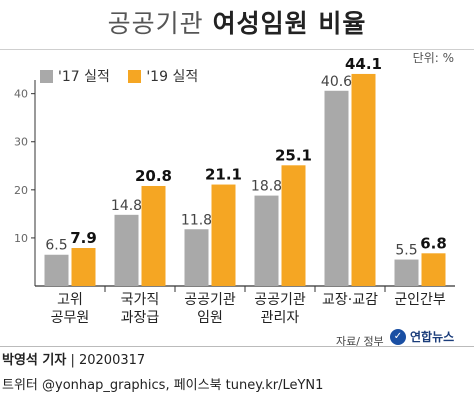 The image size is (474, 401). I want to click on bar-value-label: 5.5, so click(406, 251).